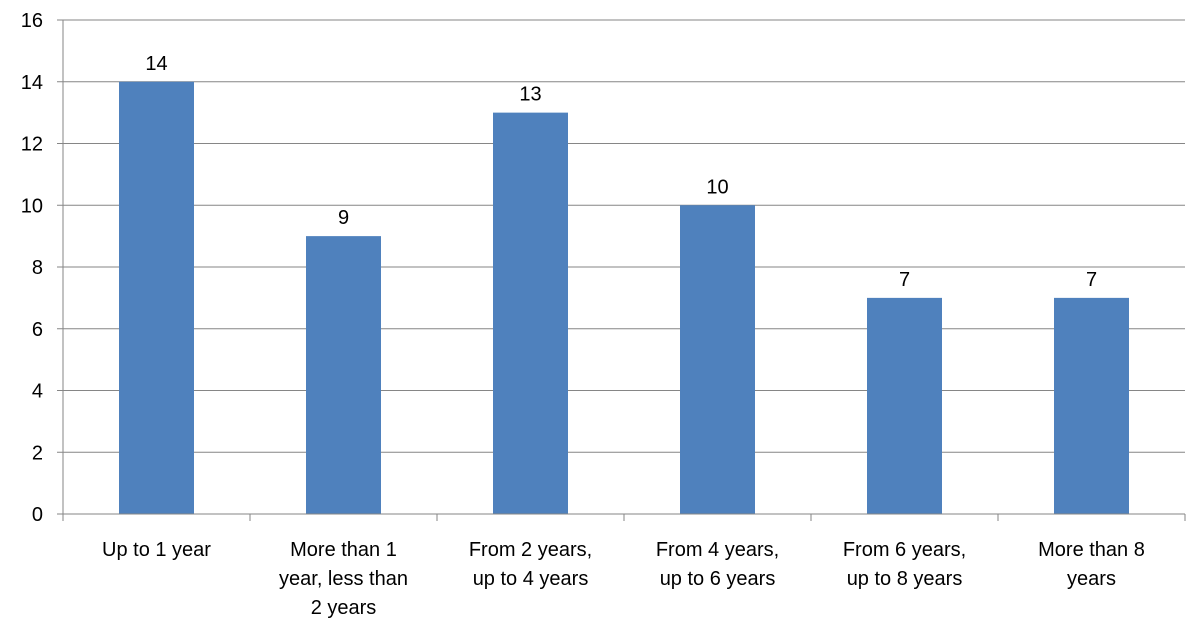  What do you see at coordinates (37, 453) in the screenshot?
I see `y-tick-label: 2` at bounding box center [37, 453].